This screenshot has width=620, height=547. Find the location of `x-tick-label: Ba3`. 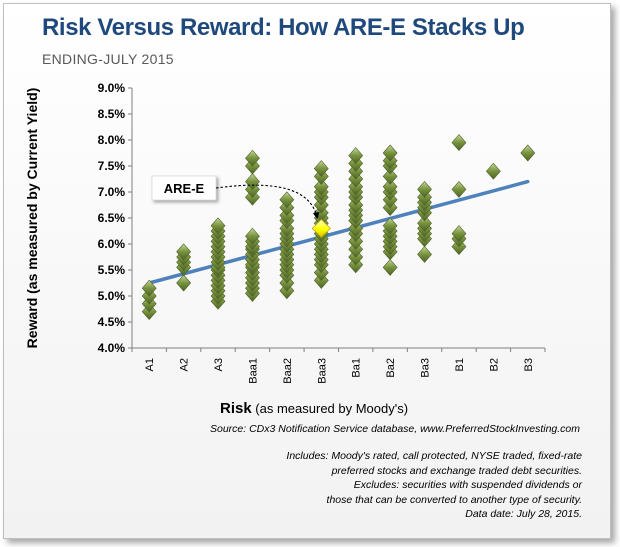

x-tick-label: Ba3 is located at coordinates (426, 368).